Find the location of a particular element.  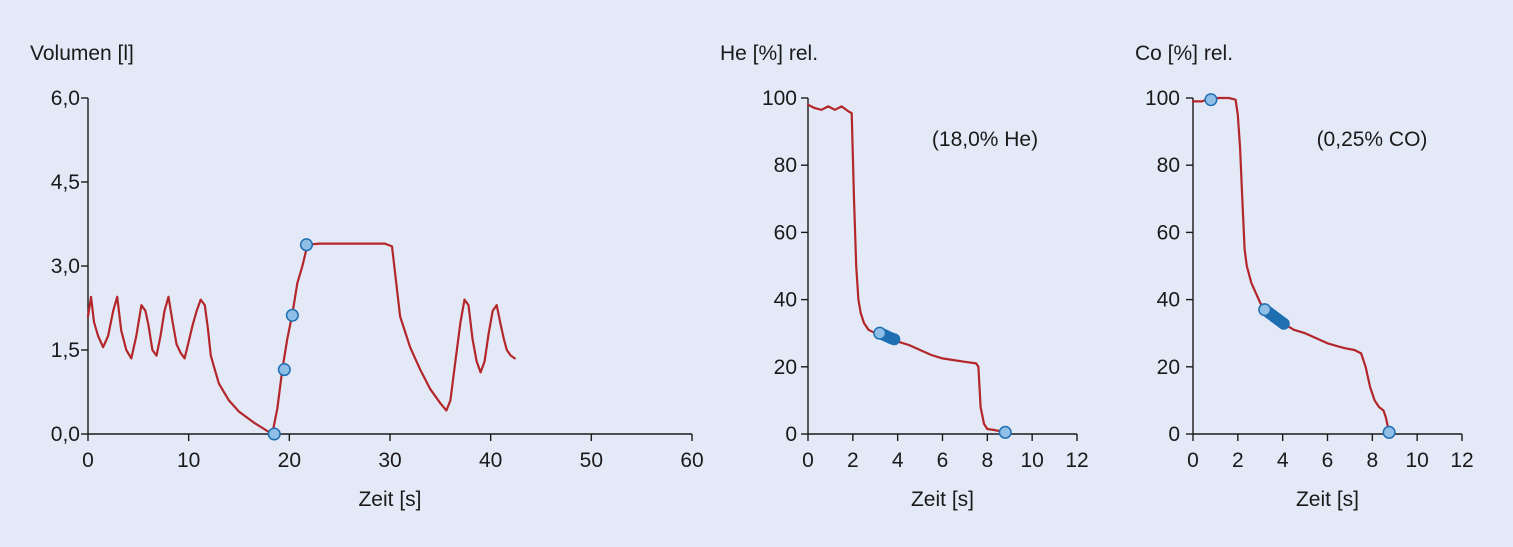

y-tick-label: 6,0 is located at coordinates (65, 98).